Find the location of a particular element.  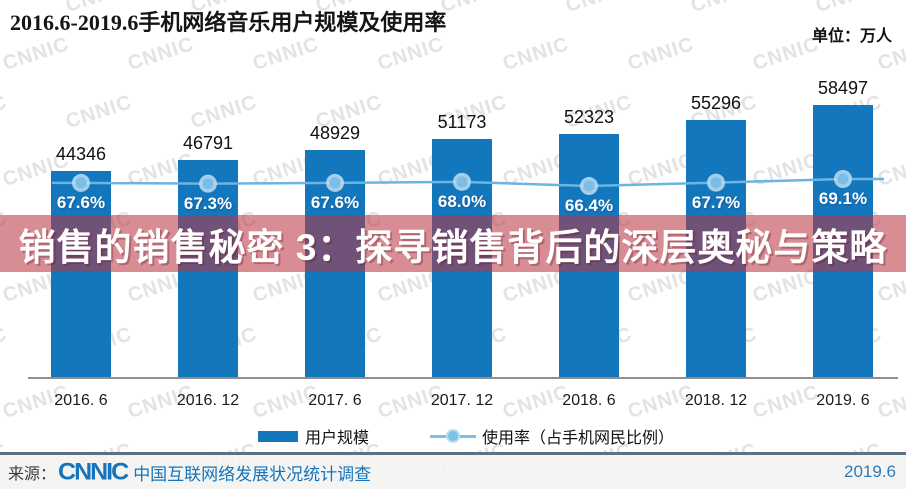

cnnic-logo: CNNIC is located at coordinates (93, 471).